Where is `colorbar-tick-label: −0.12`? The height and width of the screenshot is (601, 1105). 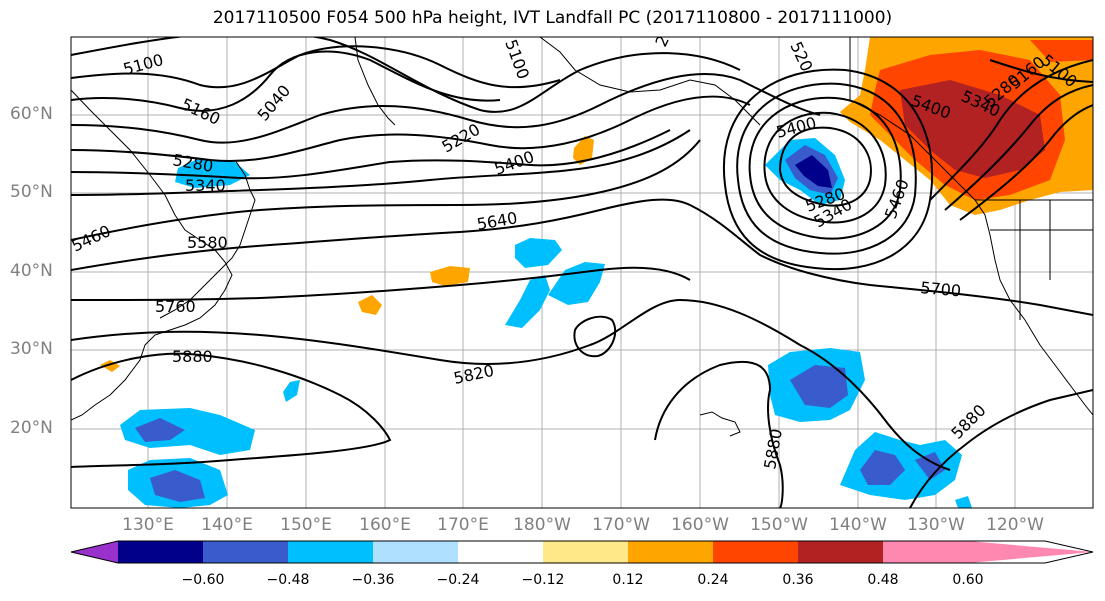
colorbar-tick-label: −0.12 is located at coordinates (543, 580).